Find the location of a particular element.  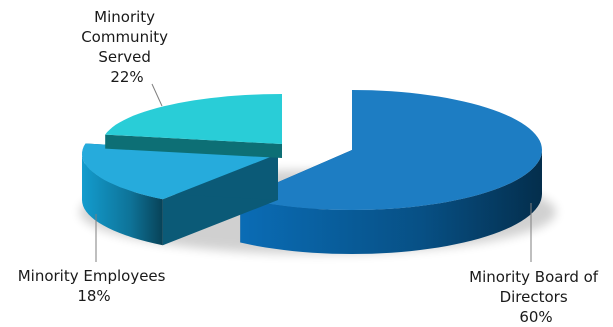

slice-label-employees: Minority Employees 18% is located at coordinates (94, 286).